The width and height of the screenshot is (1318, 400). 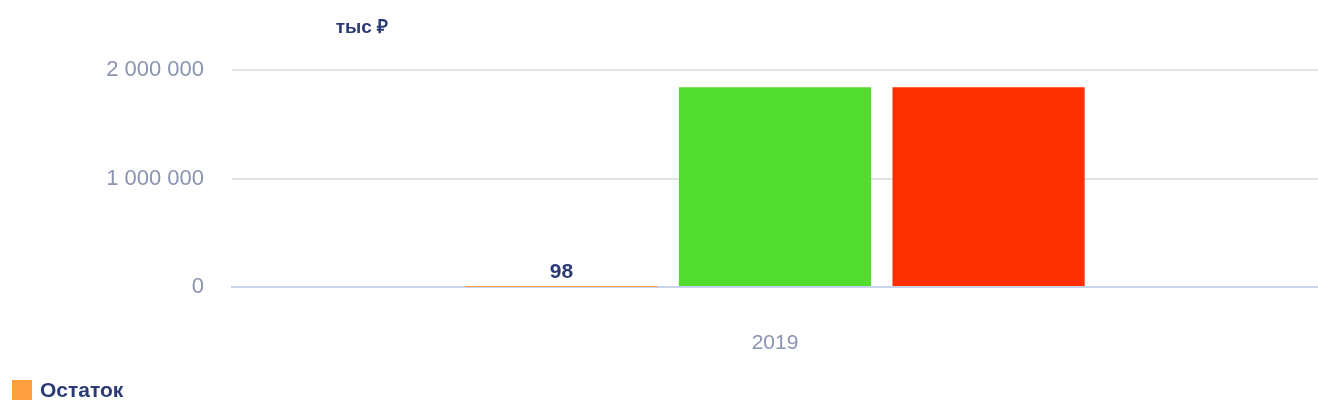 I want to click on y-tick-label: 1 000 000, so click(x=155, y=177).